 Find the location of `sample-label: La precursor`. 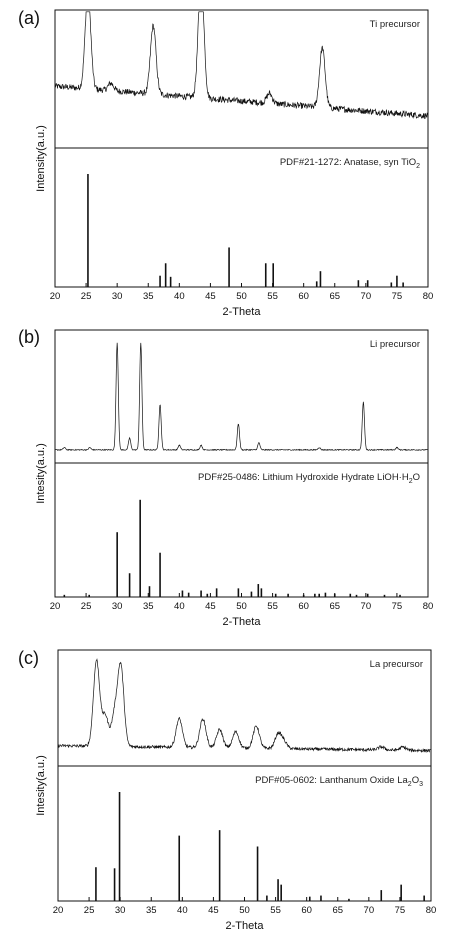

sample-label: La precursor is located at coordinates (396, 664).